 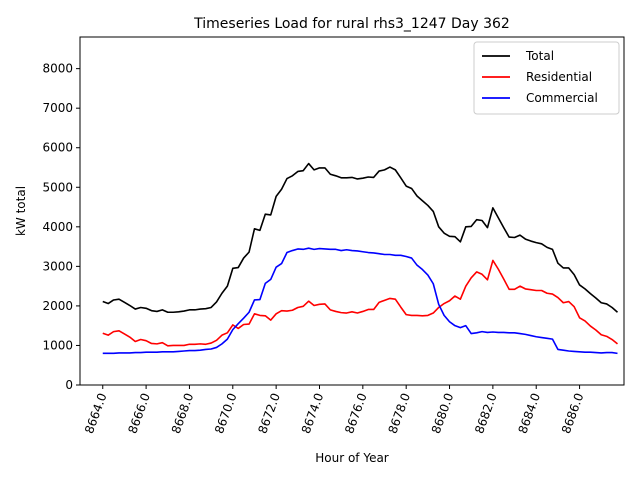 I want to click on y-tick-label: 2000, so click(x=57, y=306).